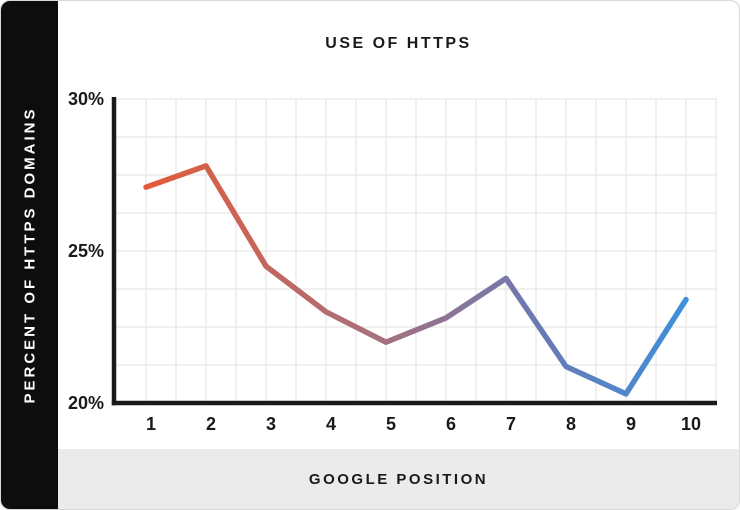 The width and height of the screenshot is (740, 510). I want to click on y-tick-label: 30%, so click(86, 99).